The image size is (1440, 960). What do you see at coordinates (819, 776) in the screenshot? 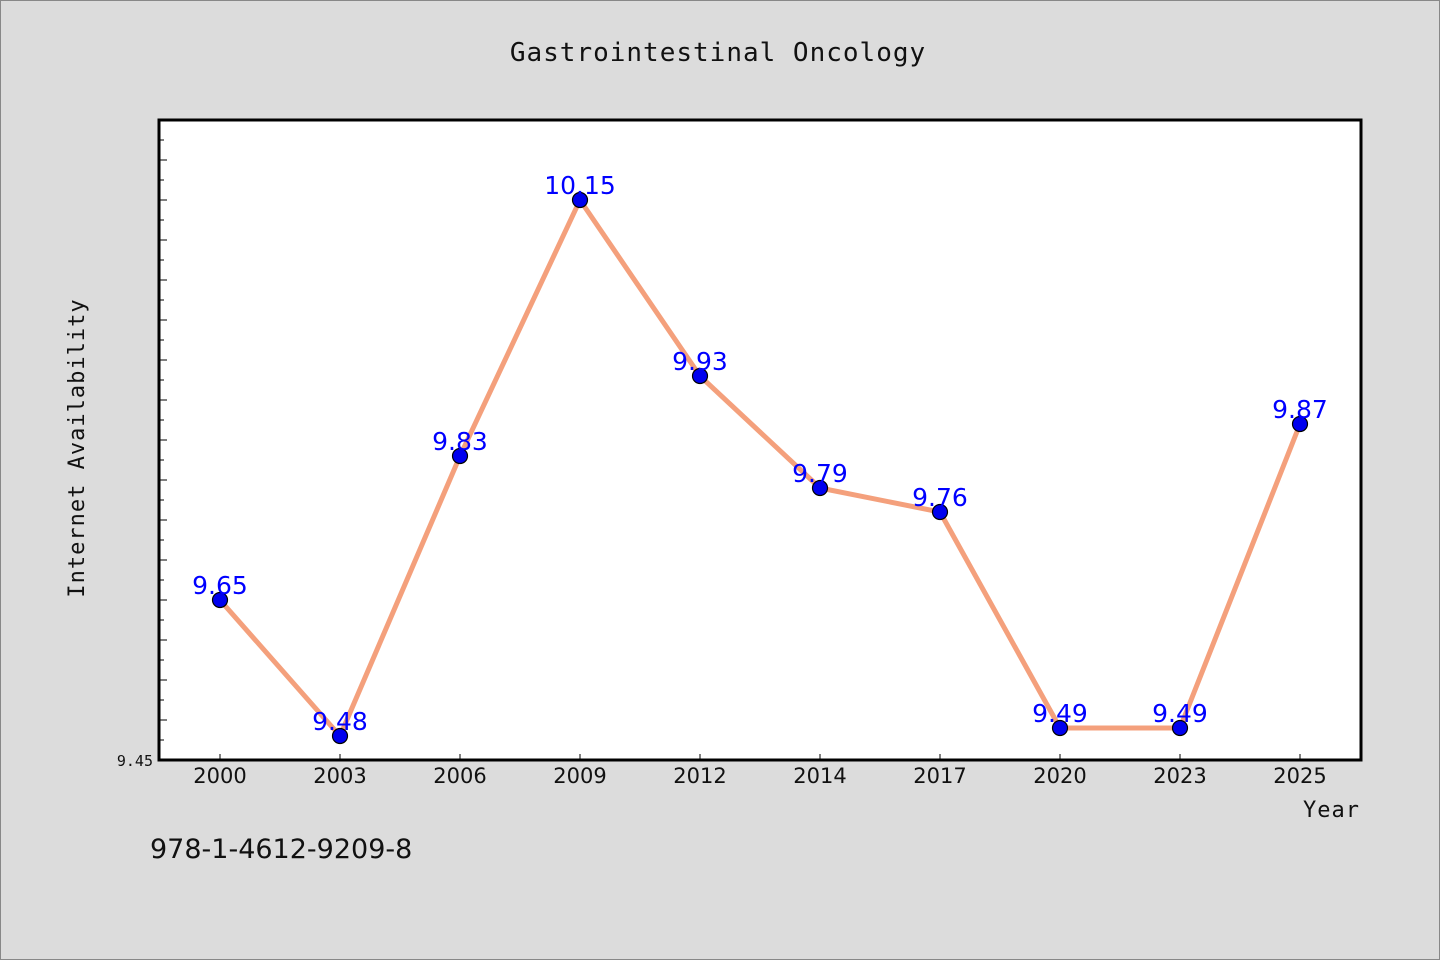
I see `x-tick-label: 2014` at bounding box center [819, 776].